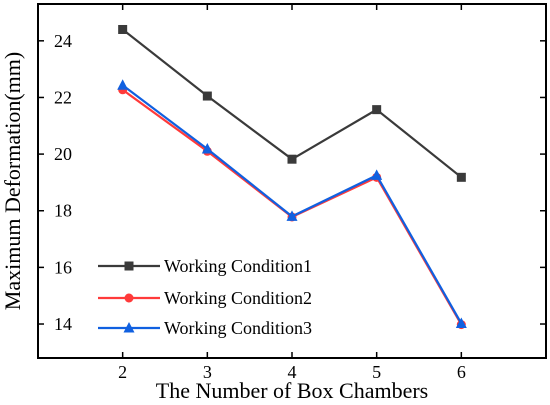 Image resolution: width=550 pixels, height=405 pixels. What do you see at coordinates (63, 154) in the screenshot?
I see `y-tick-label: 20` at bounding box center [63, 154].